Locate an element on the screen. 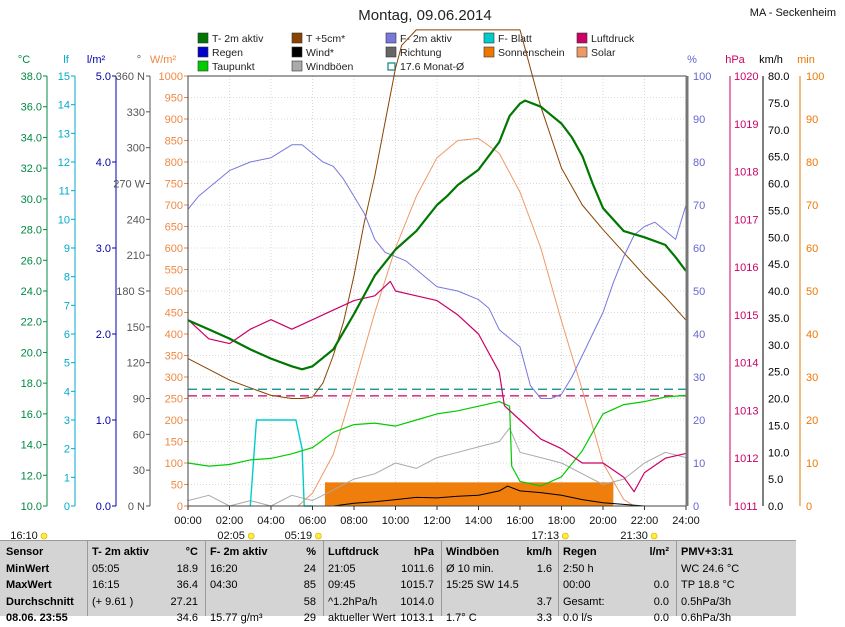 This screenshot has width=845, height=627. legend-swatch-sunshine is located at coordinates (489, 52).